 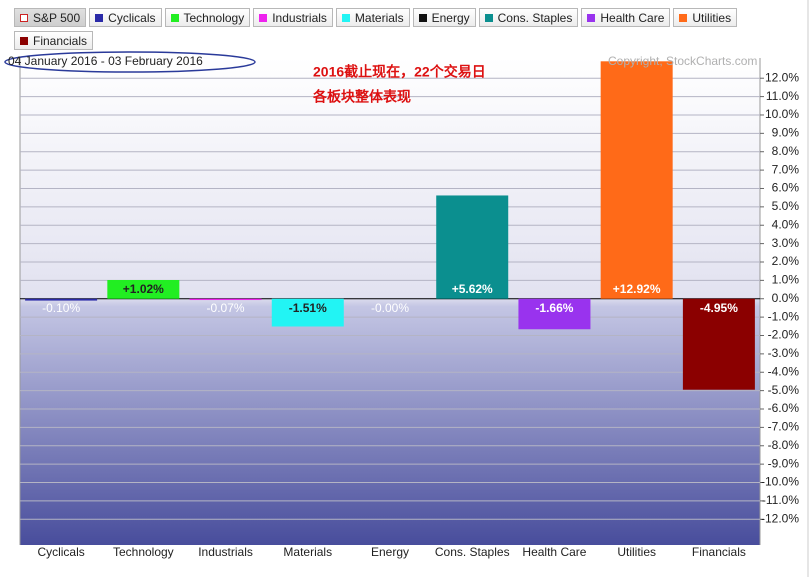 I want to click on legend-label: Technology, so click(x=214, y=17).